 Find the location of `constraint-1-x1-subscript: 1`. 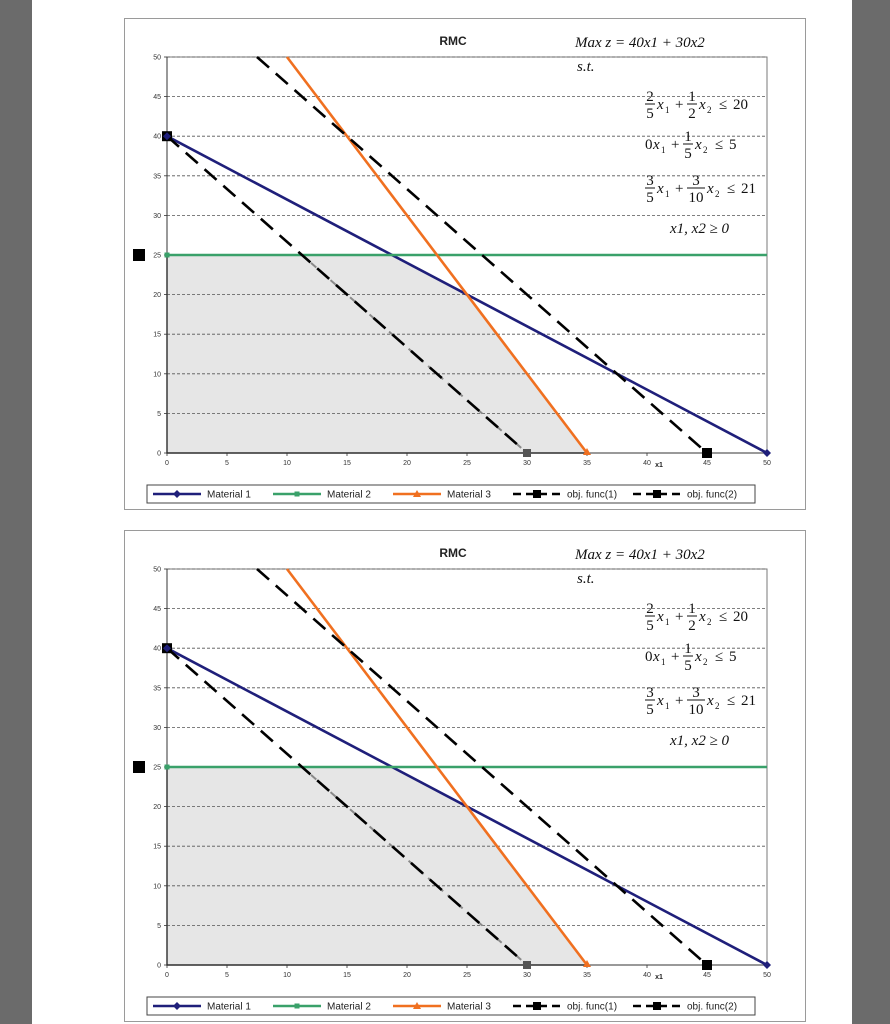

constraint-1-x1-subscript: 1 is located at coordinates (667, 622).